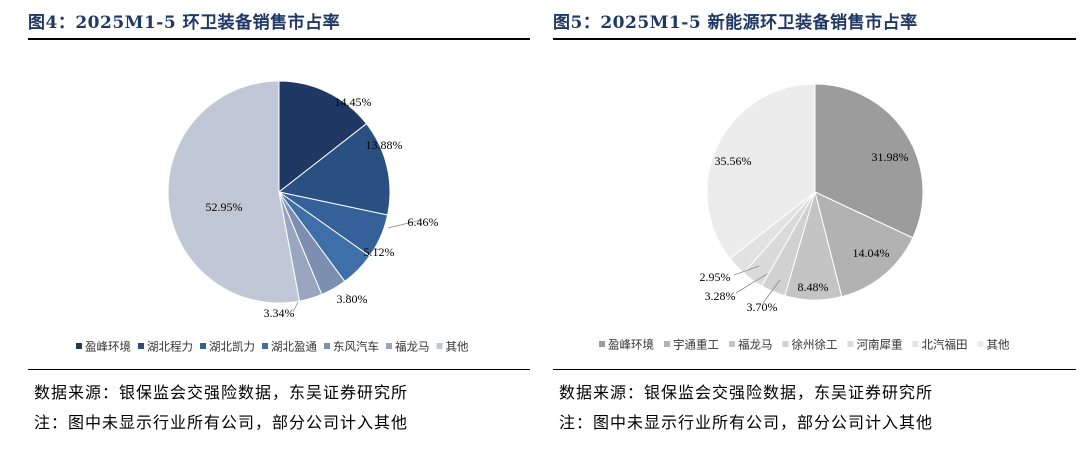 The height and width of the screenshot is (469, 1080). Describe the element at coordinates (294, 347) in the screenshot. I see `legend-label-4: 湖北盈通` at that location.